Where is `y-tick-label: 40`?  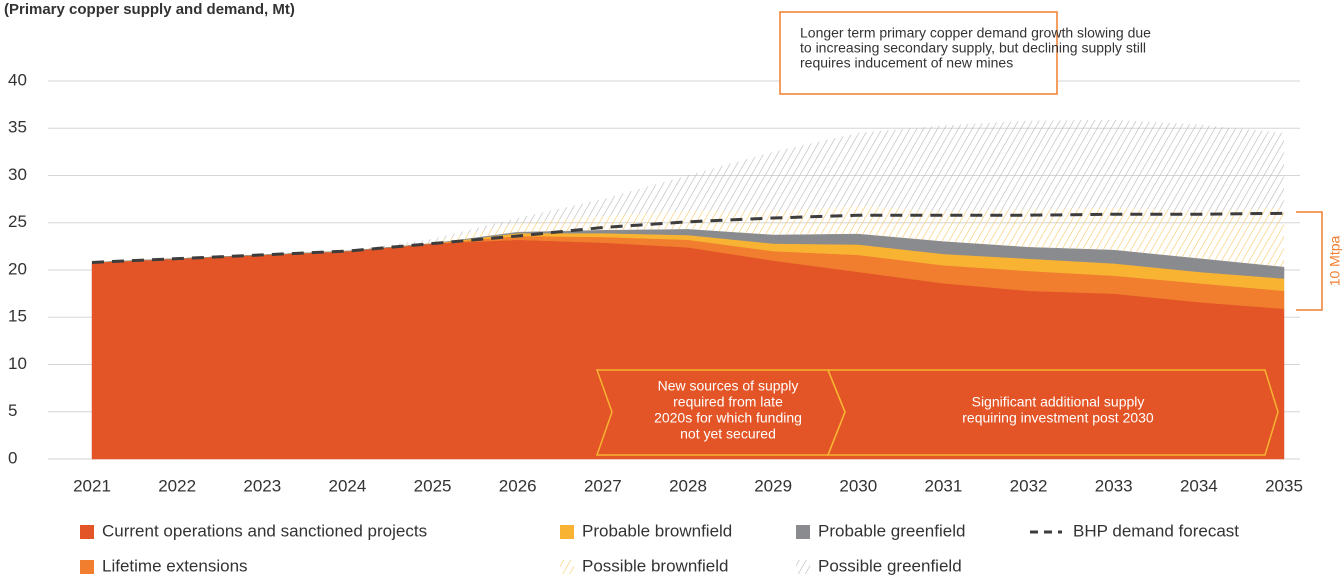
y-tick-label: 40 is located at coordinates (17, 79).